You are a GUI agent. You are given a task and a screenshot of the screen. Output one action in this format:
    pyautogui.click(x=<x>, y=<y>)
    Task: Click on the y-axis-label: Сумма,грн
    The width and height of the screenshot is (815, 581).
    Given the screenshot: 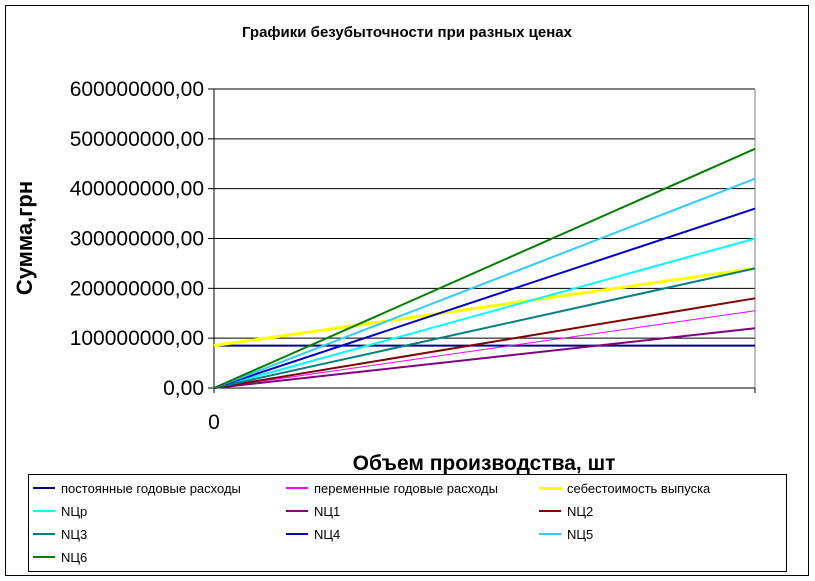 What is the action you would take?
    pyautogui.click(x=24, y=238)
    